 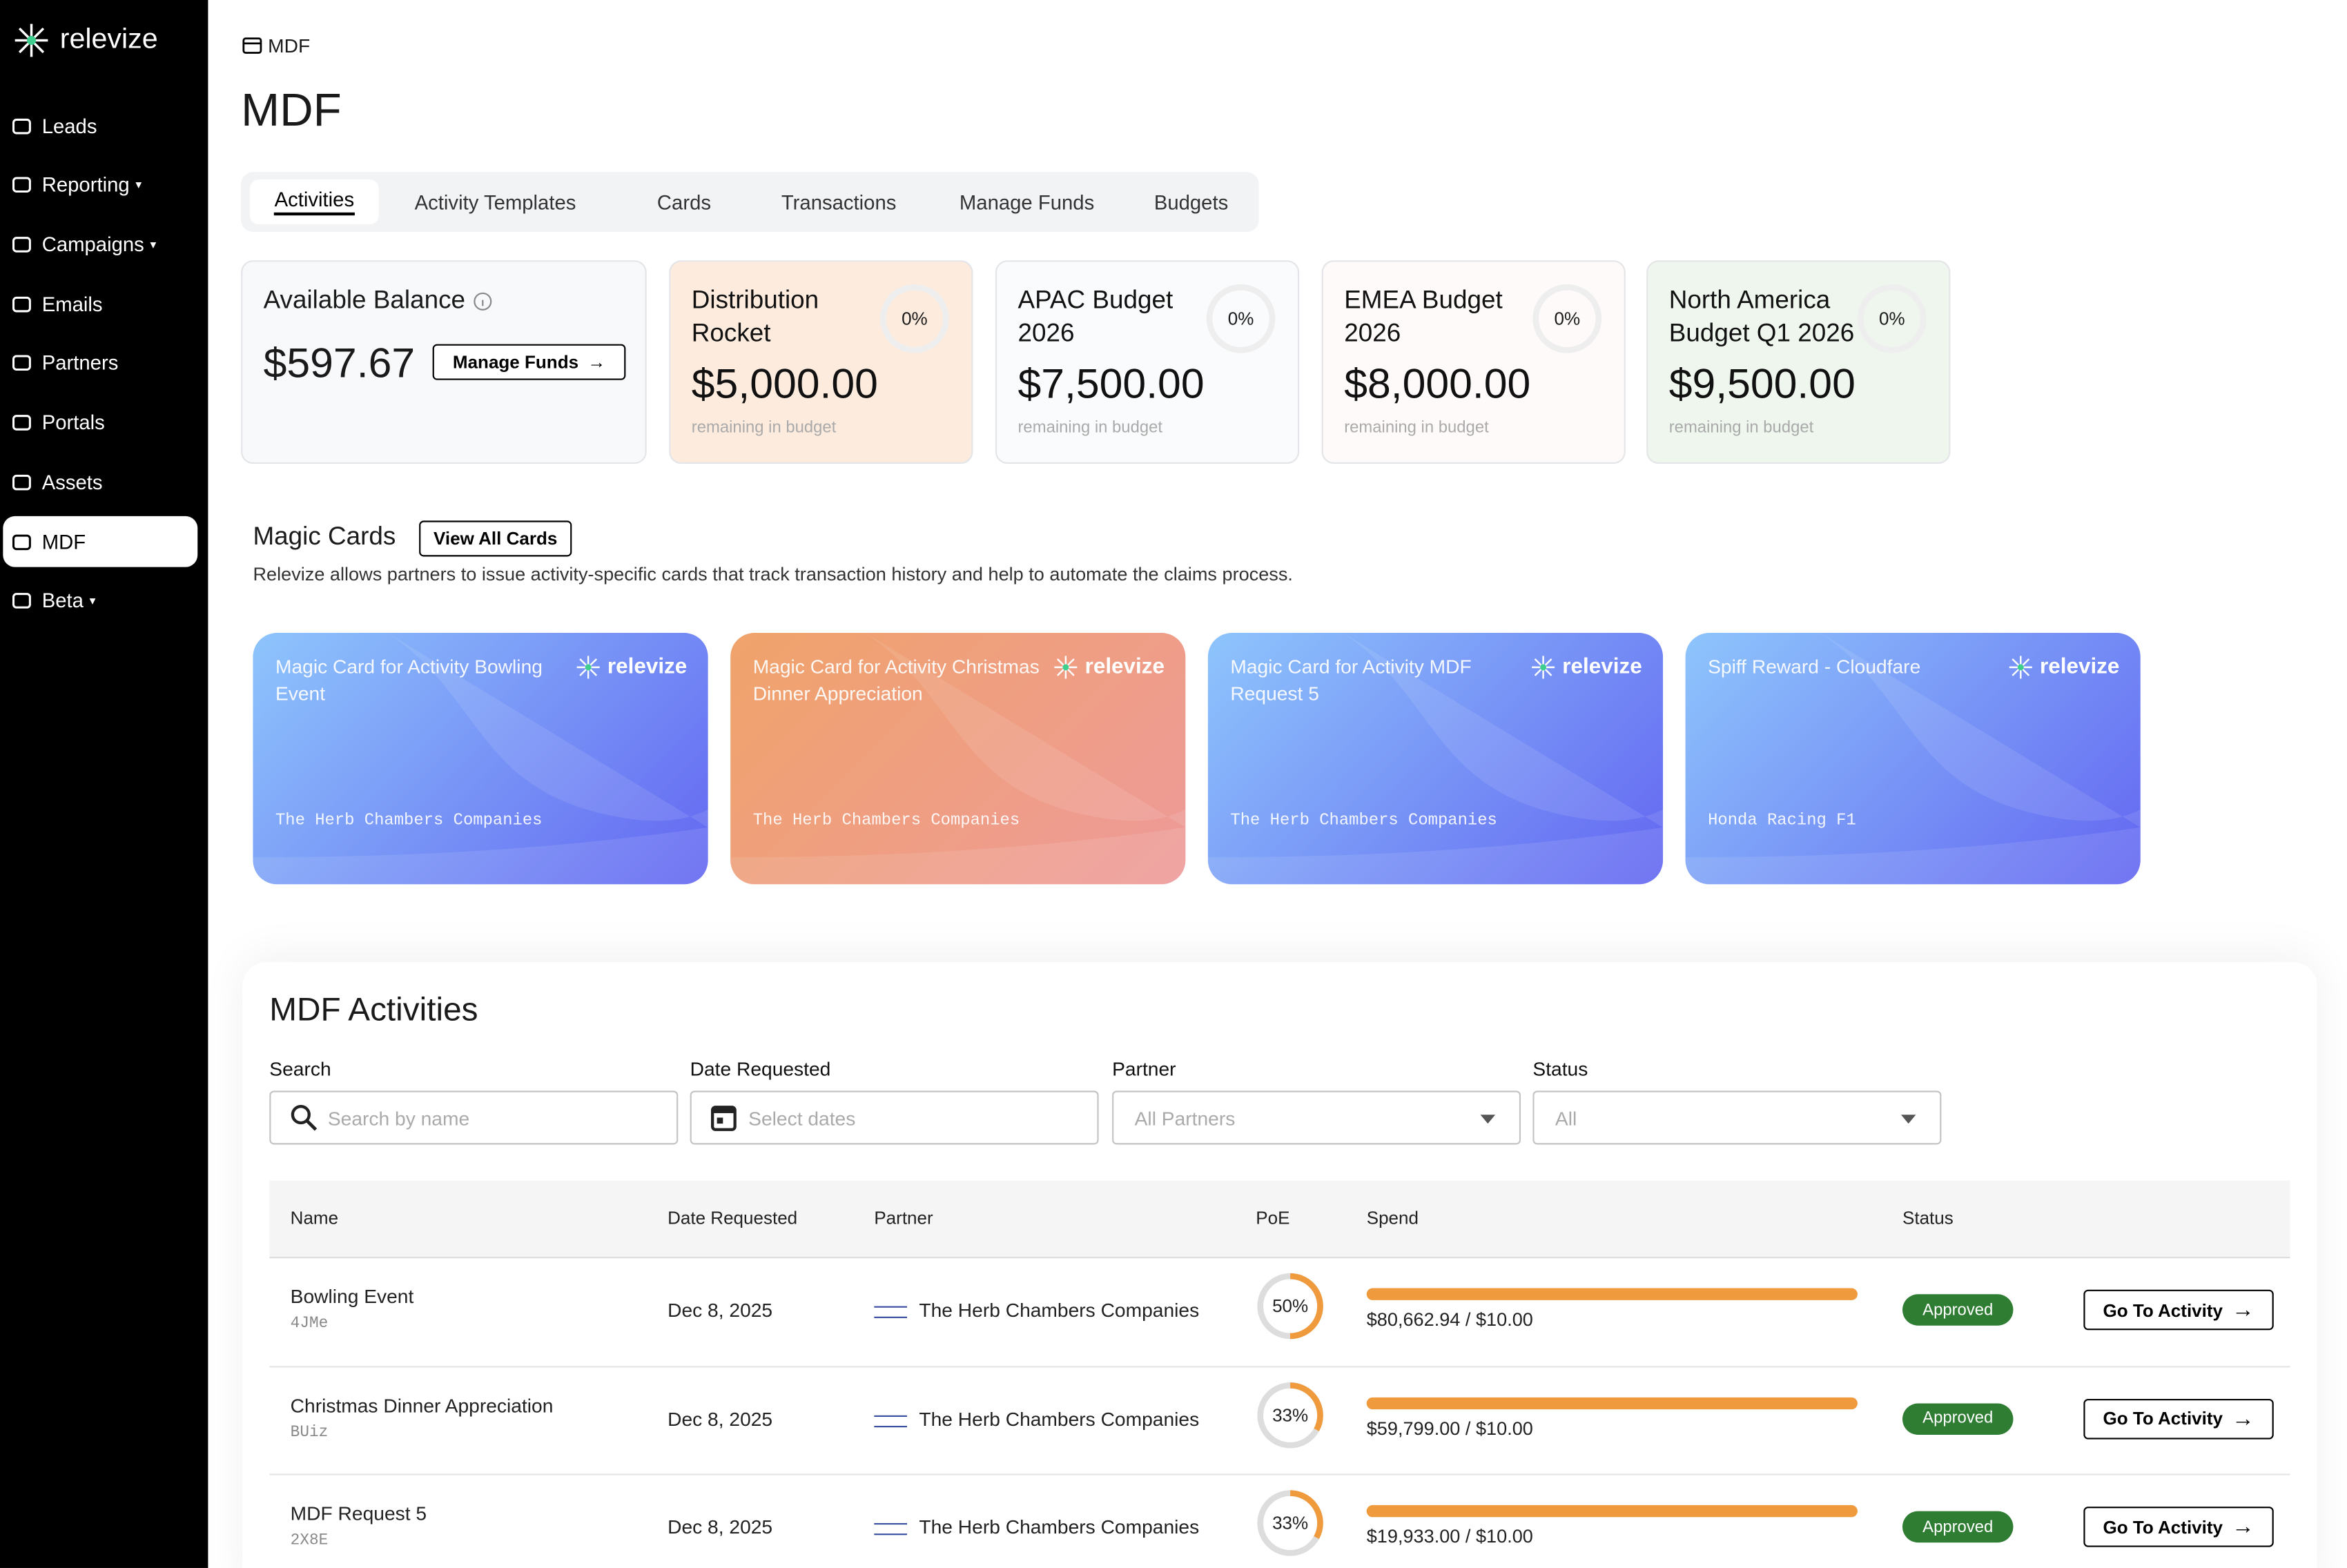 I want to click on tab-bar, so click(x=750, y=202).